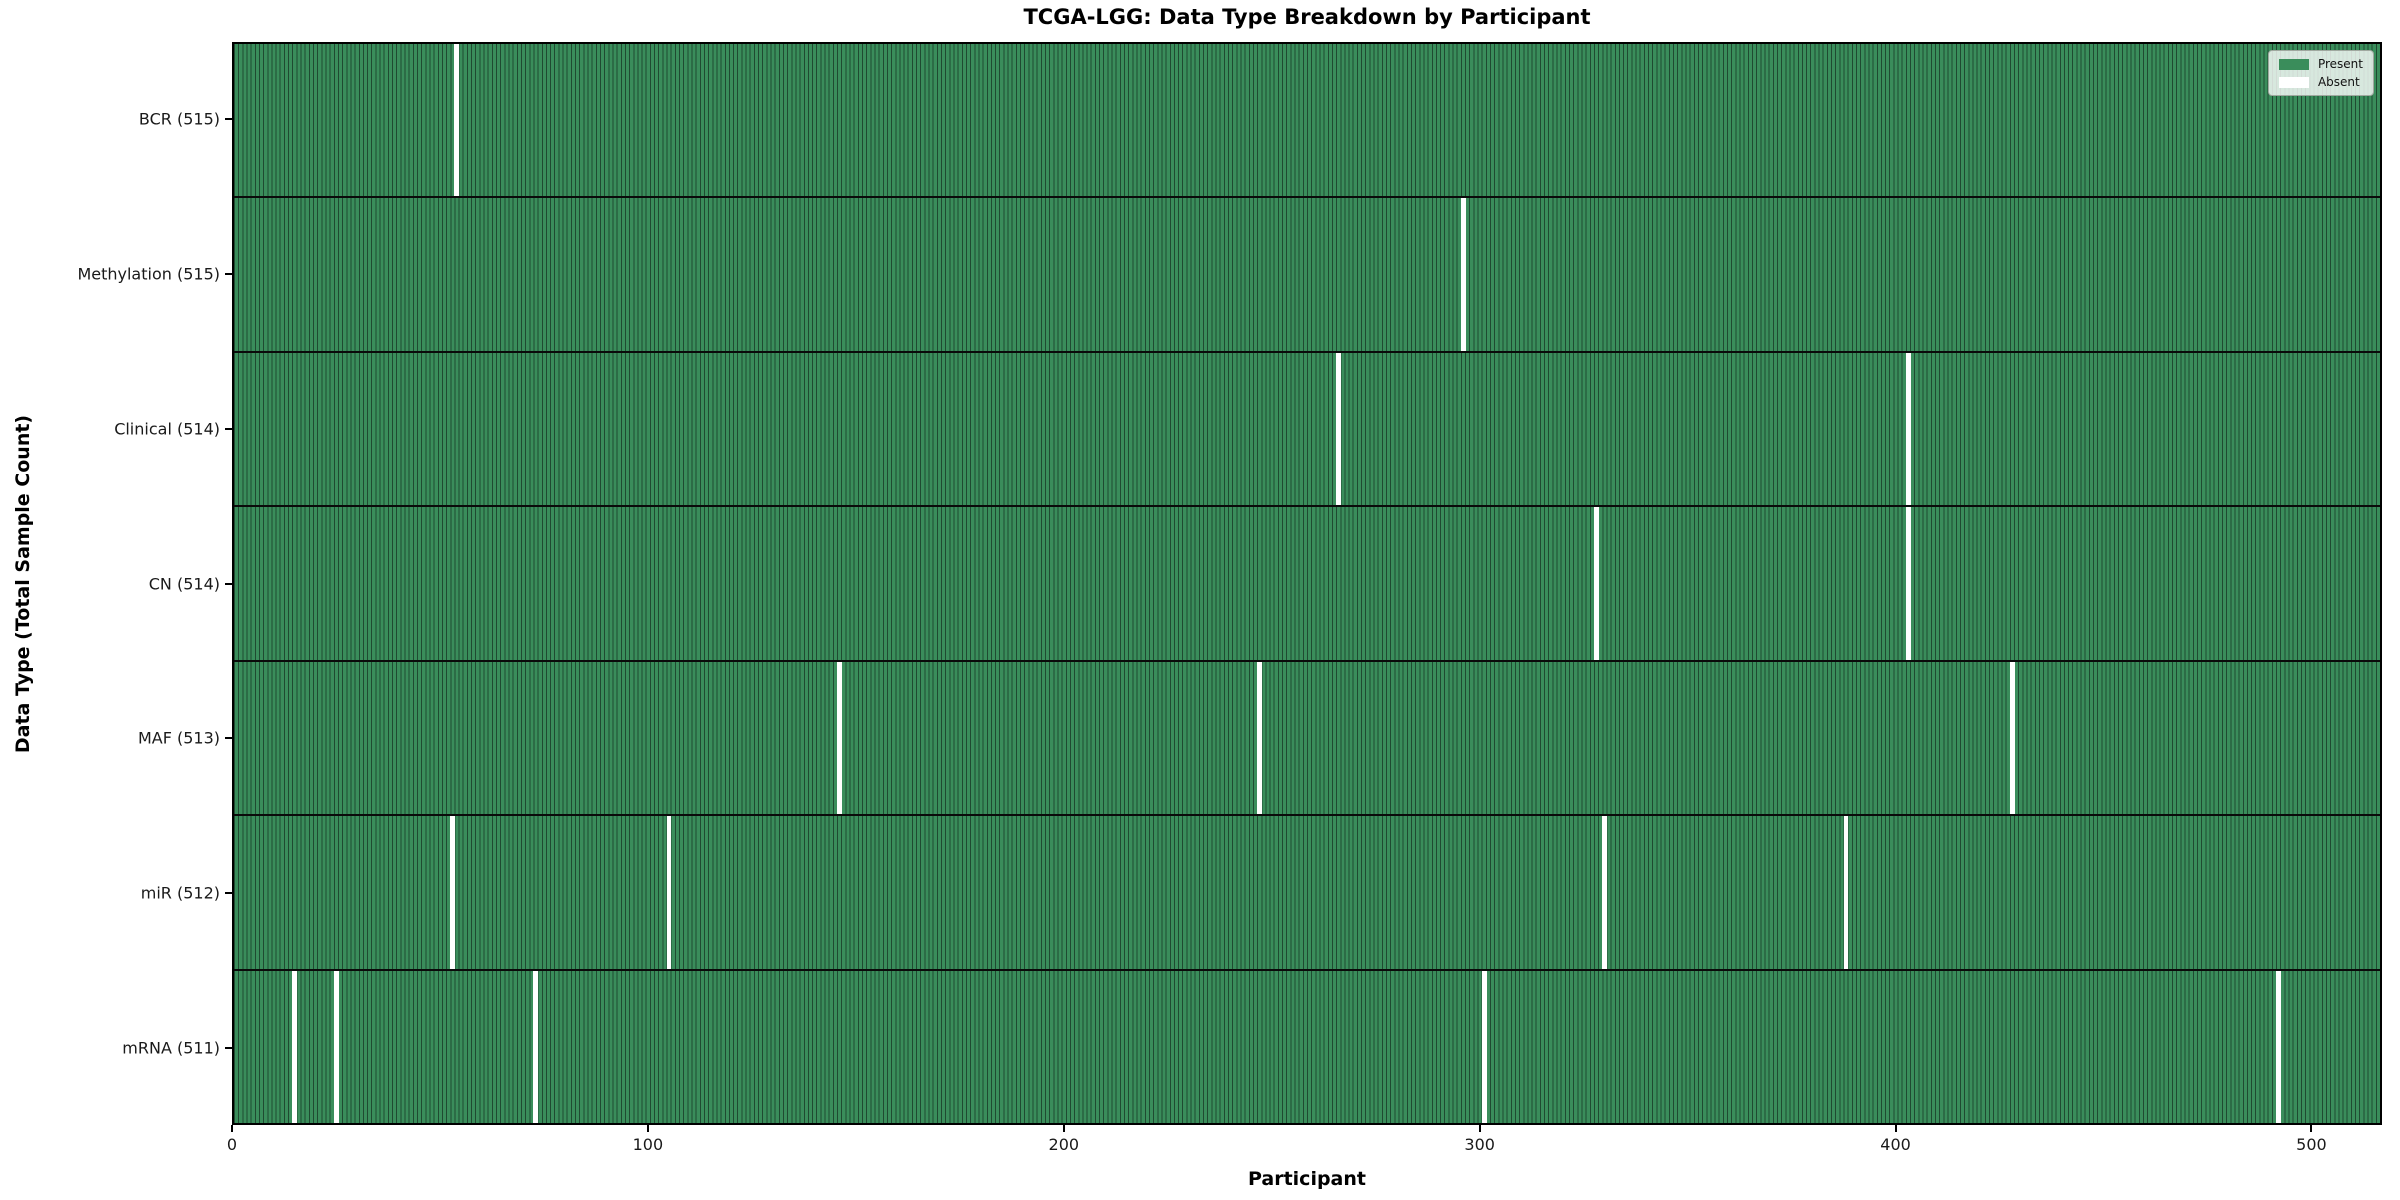  What do you see at coordinates (1307, 1046) in the screenshot?
I see `row-band-mrna` at bounding box center [1307, 1046].